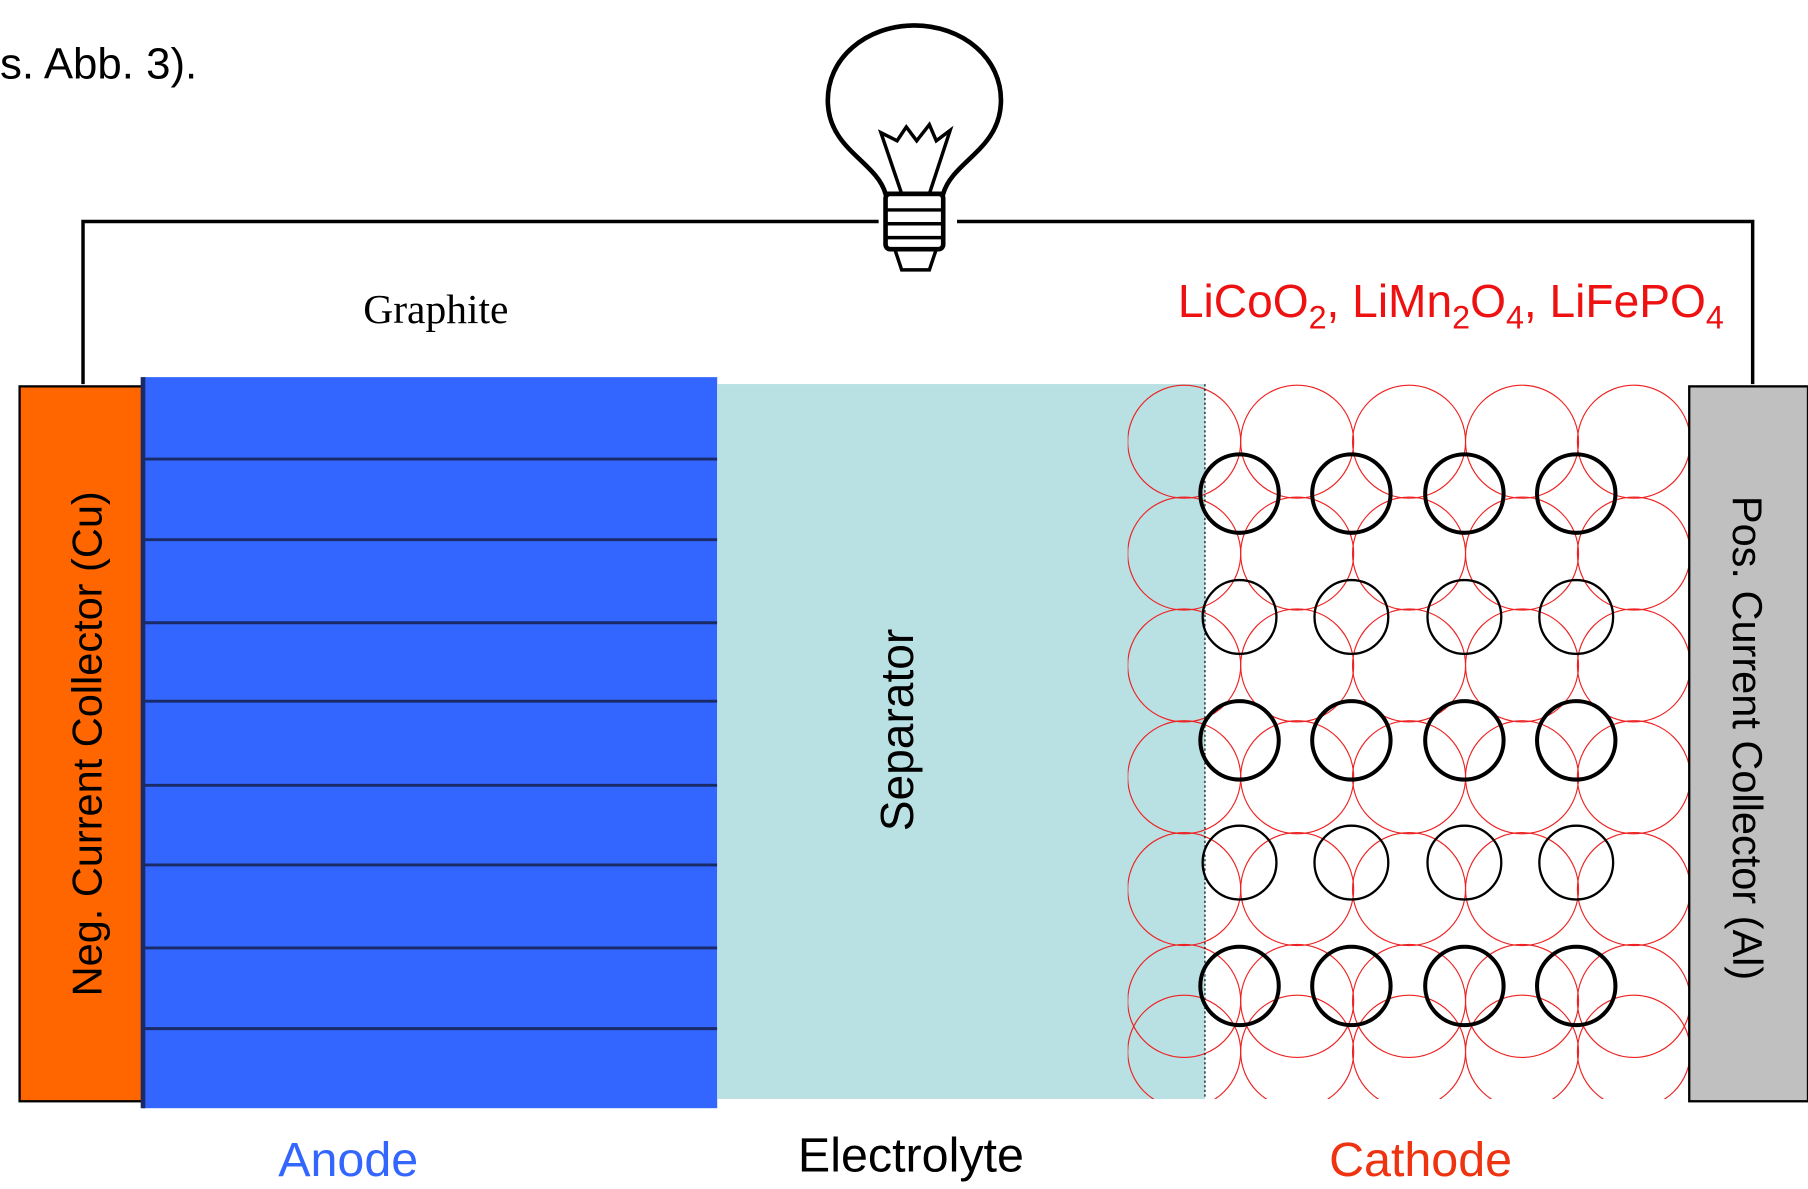 The height and width of the screenshot is (1189, 1808). I want to click on formula-text: LiMn, so click(1402, 301).